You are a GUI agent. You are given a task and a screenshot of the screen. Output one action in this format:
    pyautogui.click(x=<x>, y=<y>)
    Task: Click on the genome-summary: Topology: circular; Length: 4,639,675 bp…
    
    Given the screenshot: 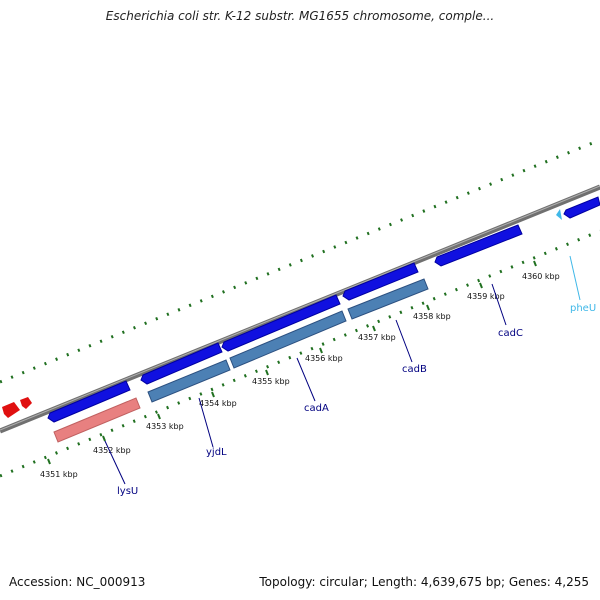 What is the action you would take?
    pyautogui.click(x=424, y=582)
    